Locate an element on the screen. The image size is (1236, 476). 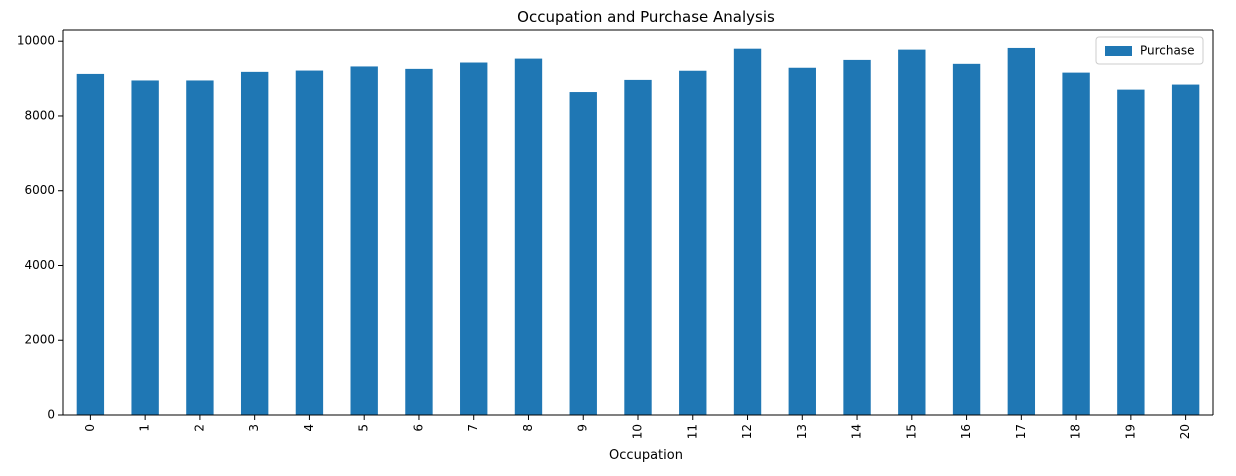
legend-swatch is located at coordinates (1118, 51).